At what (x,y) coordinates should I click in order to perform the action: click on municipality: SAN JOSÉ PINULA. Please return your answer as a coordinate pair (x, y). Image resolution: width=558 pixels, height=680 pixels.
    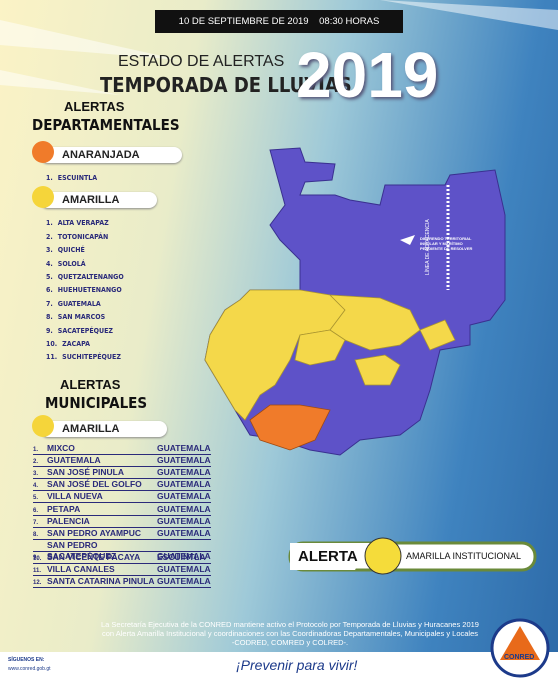
    Looking at the image, I should click on (85, 472).